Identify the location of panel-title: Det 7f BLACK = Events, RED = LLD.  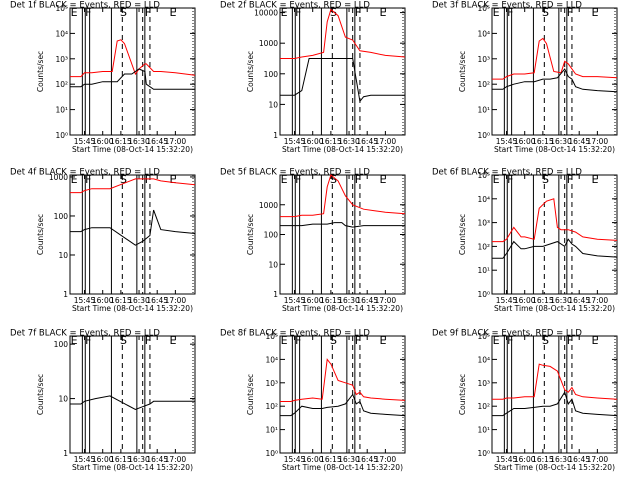
(85, 334).